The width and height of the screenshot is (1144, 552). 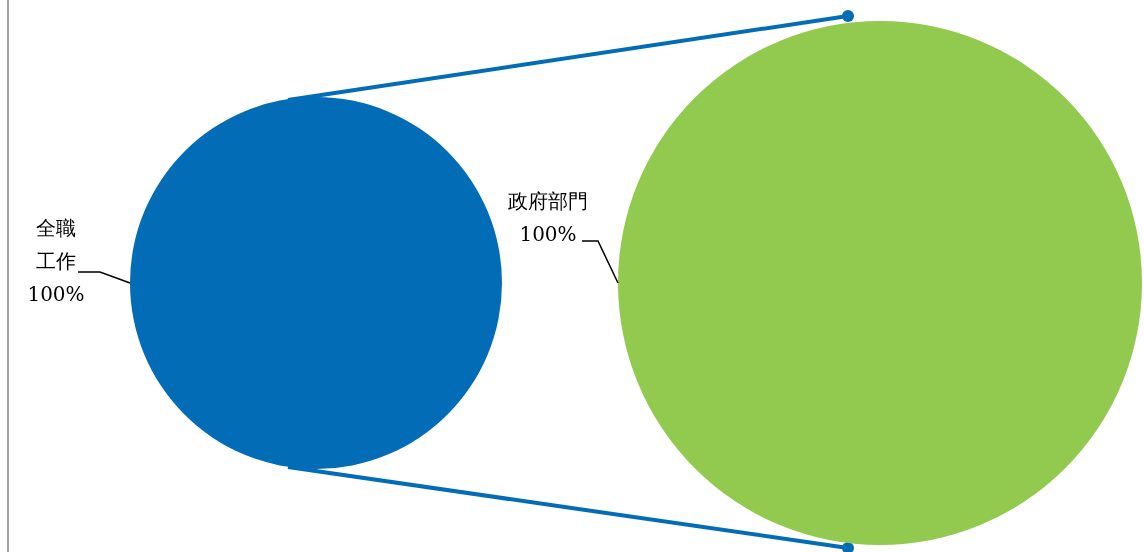 I want to click on slice-label: 全職工作, so click(x=56, y=245).